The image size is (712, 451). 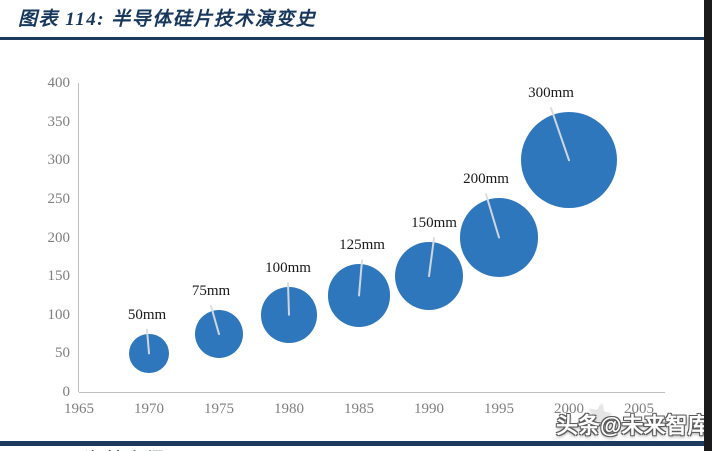 What do you see at coordinates (639, 409) in the screenshot?
I see `x-tick-2005: 2005` at bounding box center [639, 409].